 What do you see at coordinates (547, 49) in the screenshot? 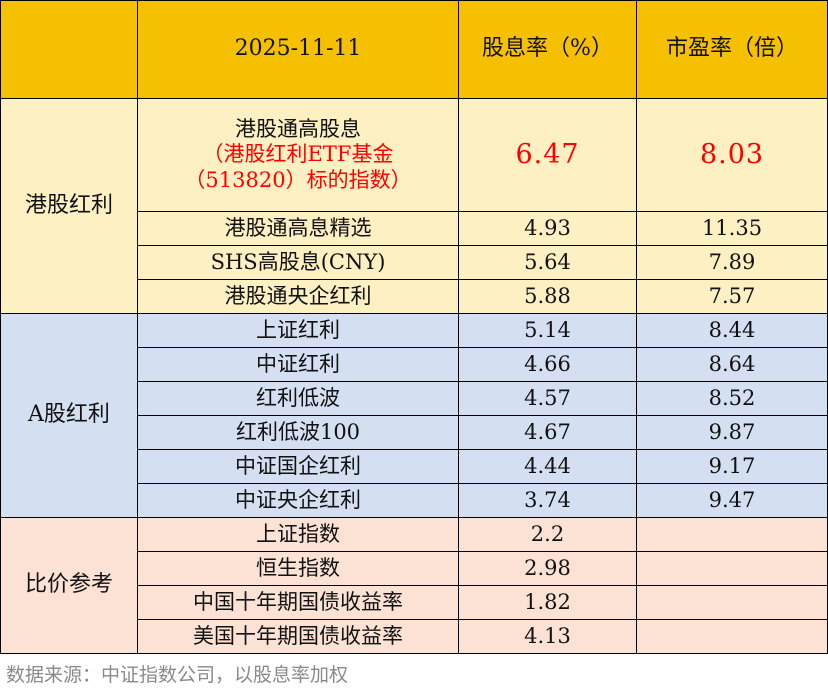
I see `header-dividend-yield: 股息率（%）` at bounding box center [547, 49].